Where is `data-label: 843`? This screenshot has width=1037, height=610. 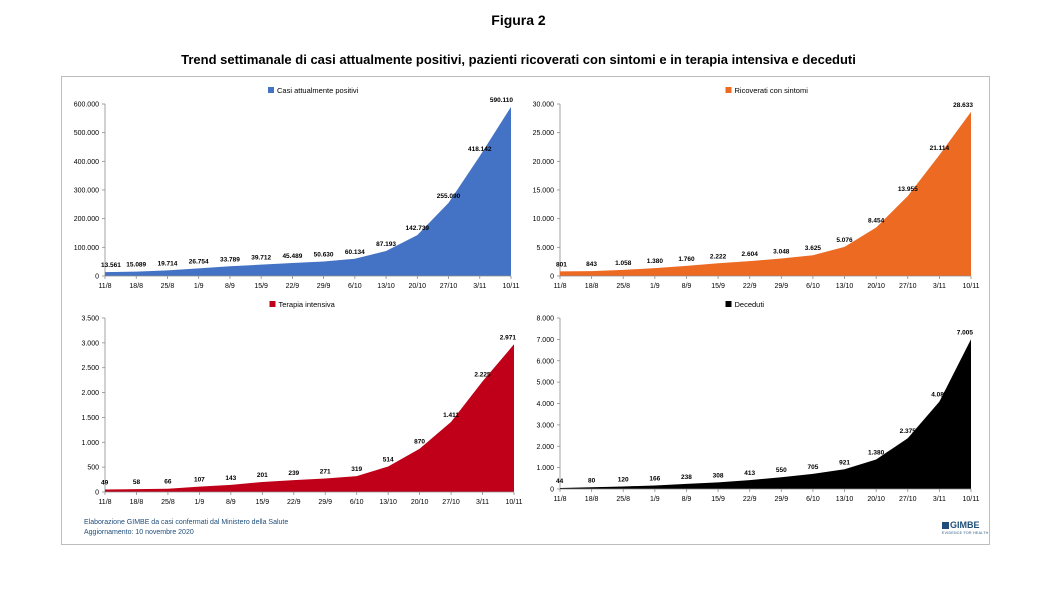 data-label: 843 is located at coordinates (591, 264).